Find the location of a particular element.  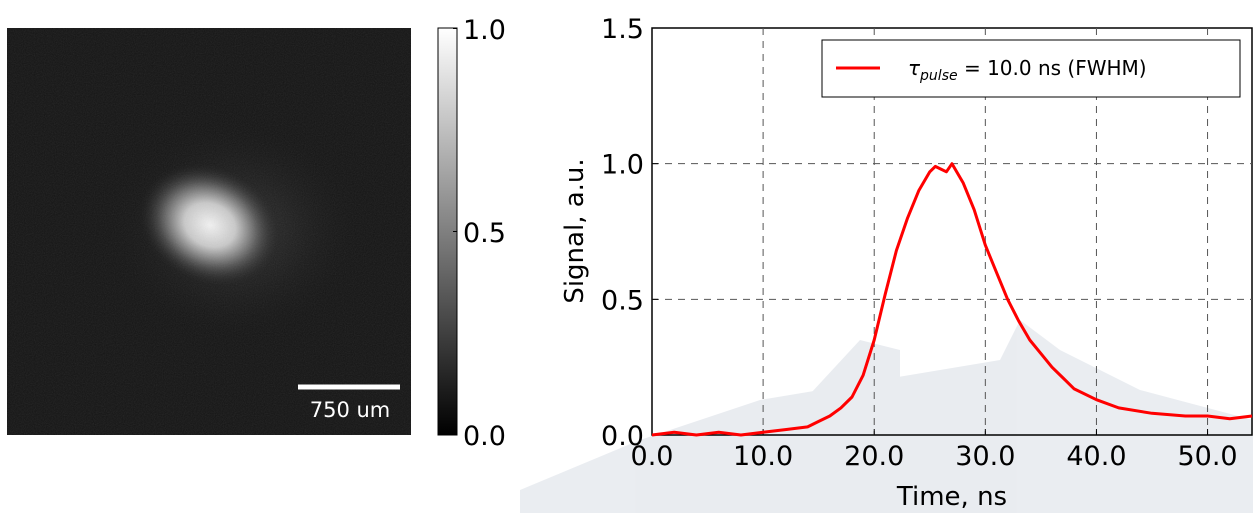

x-tick-label: 50.0 is located at coordinates (1207, 456).